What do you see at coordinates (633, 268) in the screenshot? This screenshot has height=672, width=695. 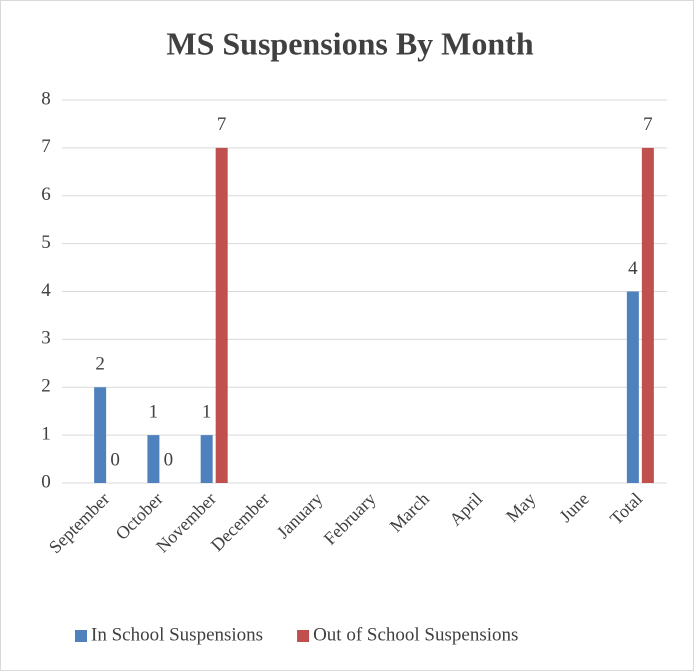 I see `data-label: 4` at bounding box center [633, 268].